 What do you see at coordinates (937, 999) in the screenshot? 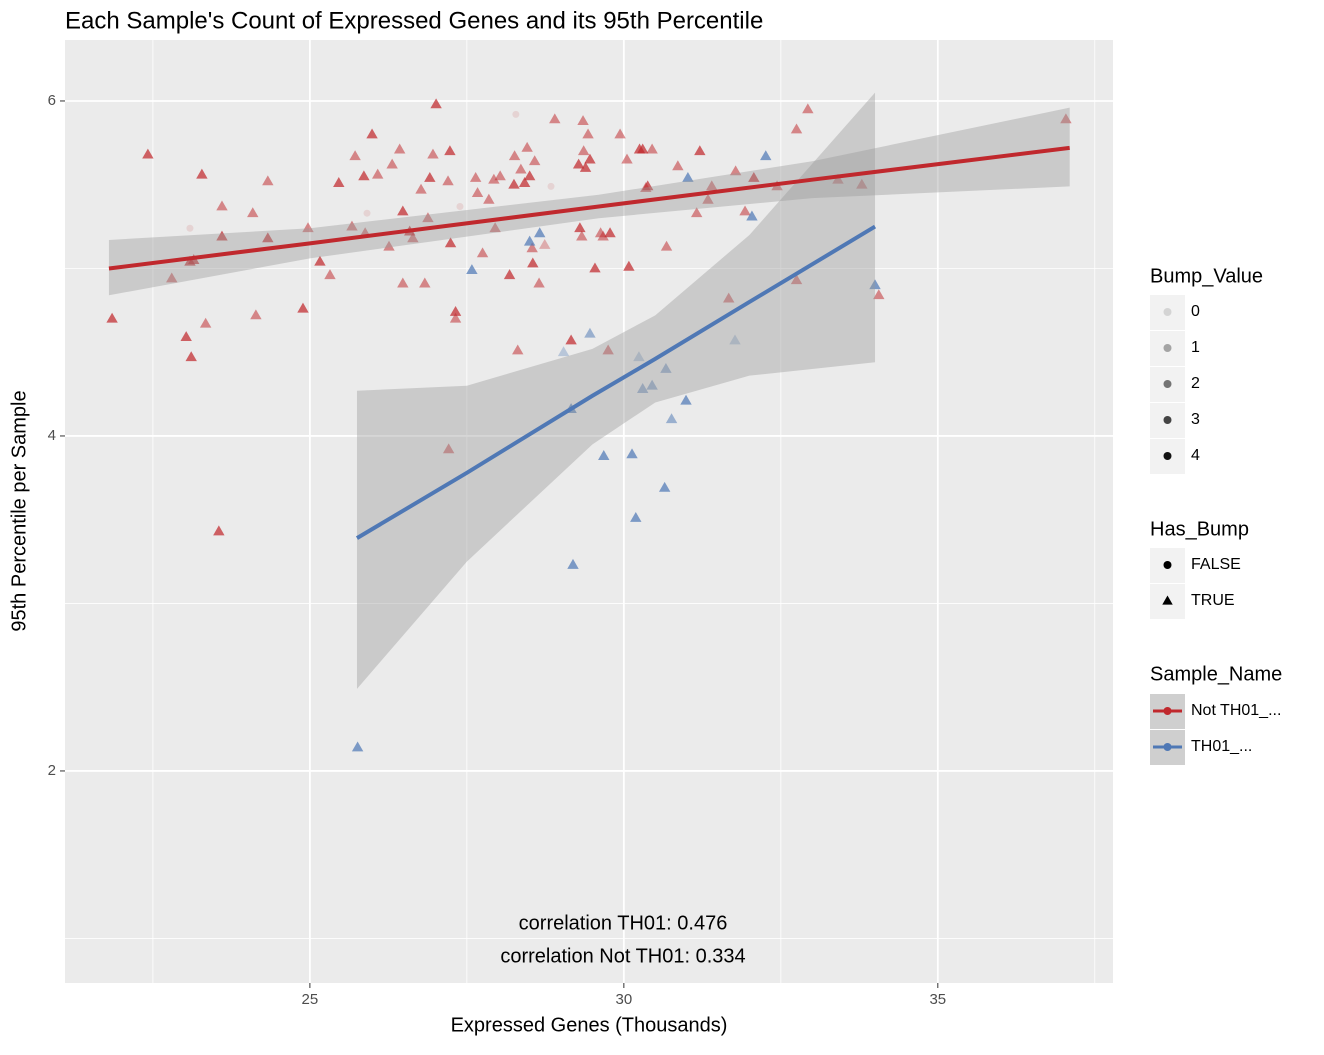
I see `x-tick-label: 35` at bounding box center [937, 999].